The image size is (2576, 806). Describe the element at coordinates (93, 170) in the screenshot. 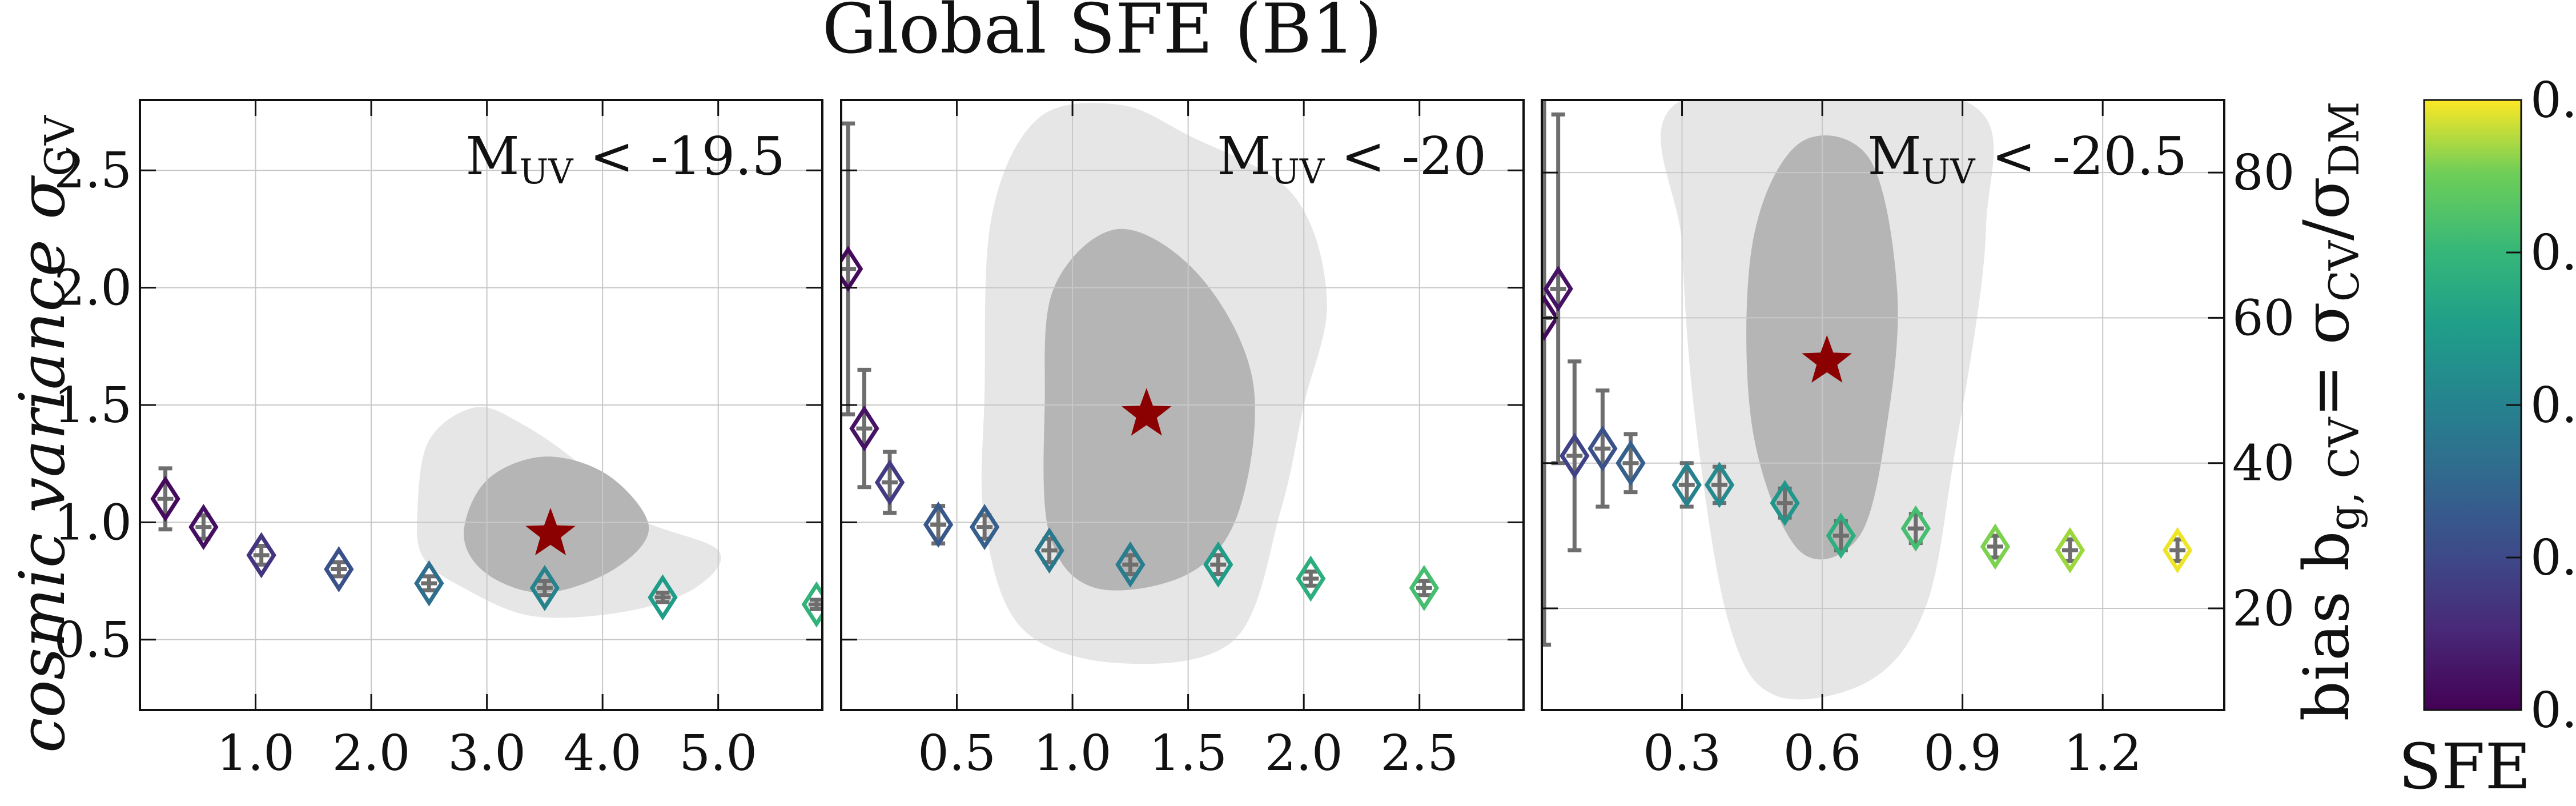

I see `y-tick-label: 2.5` at that location.